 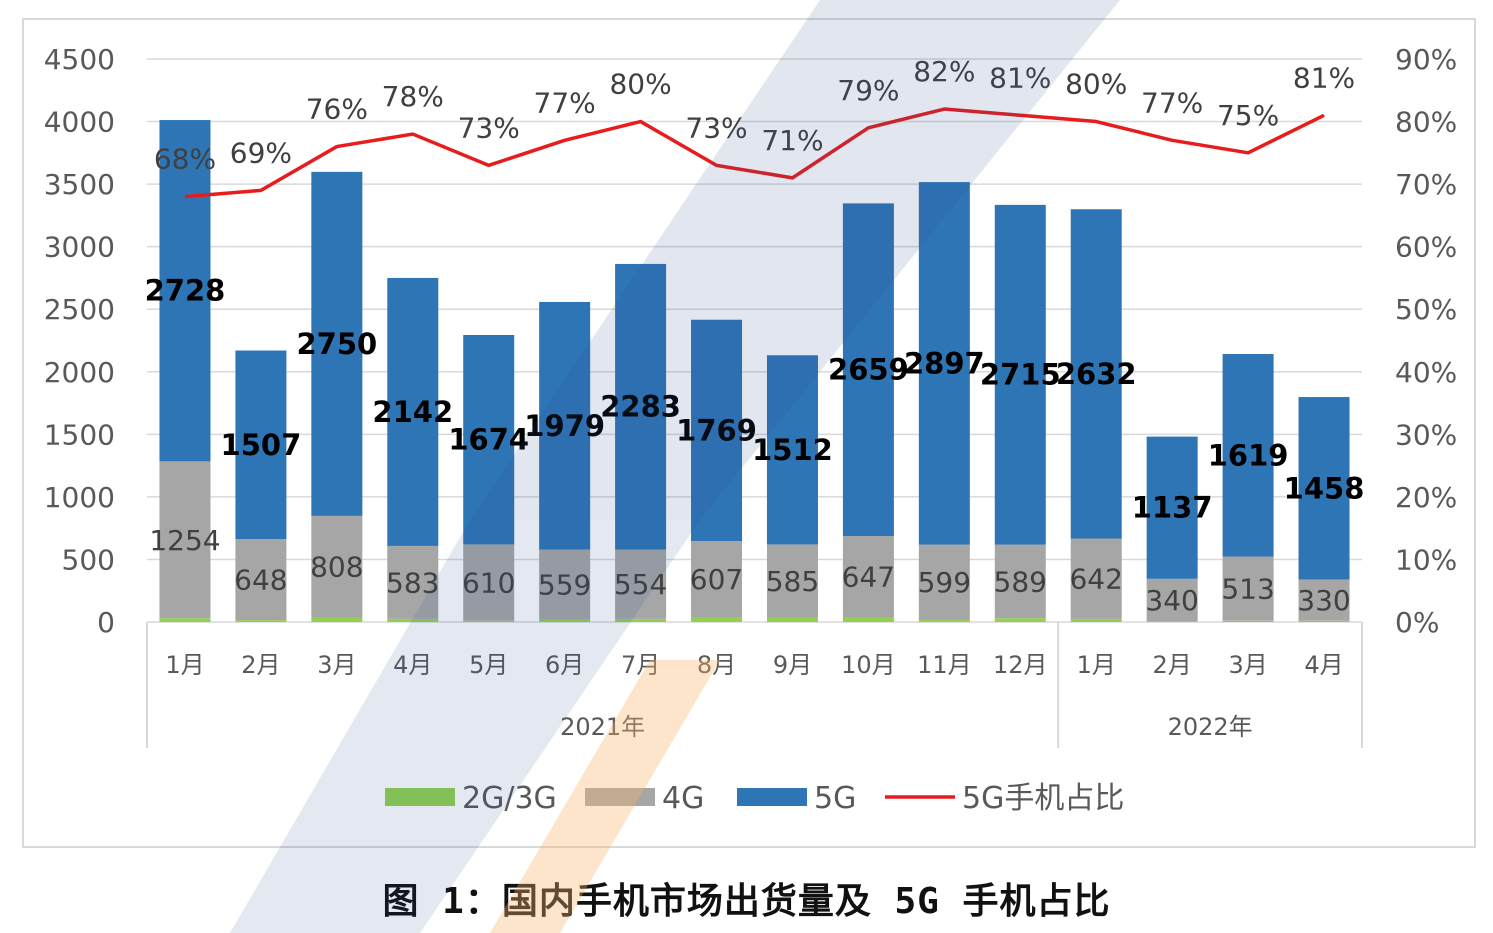 I want to click on y2-tick-label: 80%, so click(x=1426, y=122).